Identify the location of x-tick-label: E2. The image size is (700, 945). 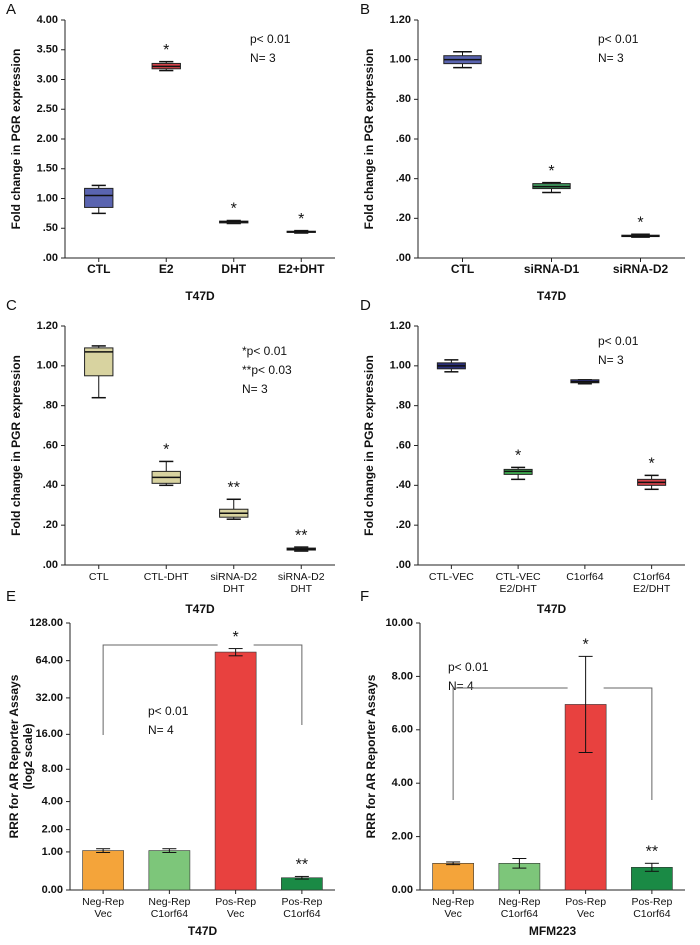
(166, 269).